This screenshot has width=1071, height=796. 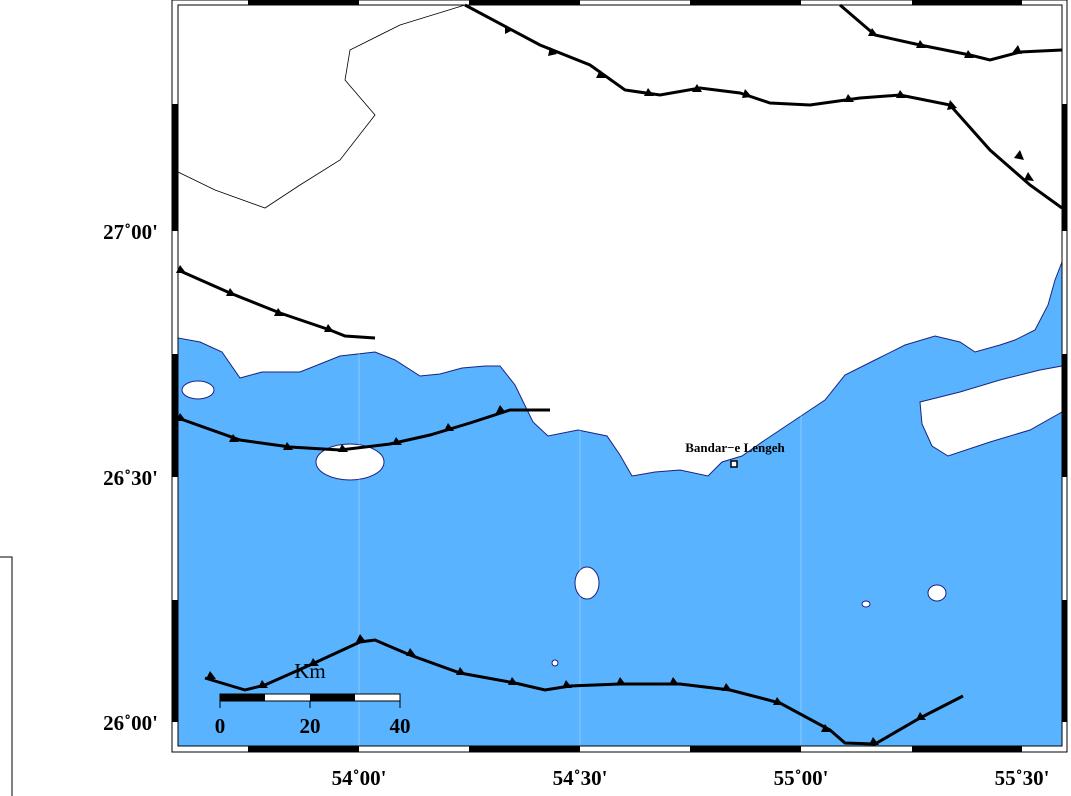 I want to click on lat-label: 27˚00', so click(x=130, y=232).